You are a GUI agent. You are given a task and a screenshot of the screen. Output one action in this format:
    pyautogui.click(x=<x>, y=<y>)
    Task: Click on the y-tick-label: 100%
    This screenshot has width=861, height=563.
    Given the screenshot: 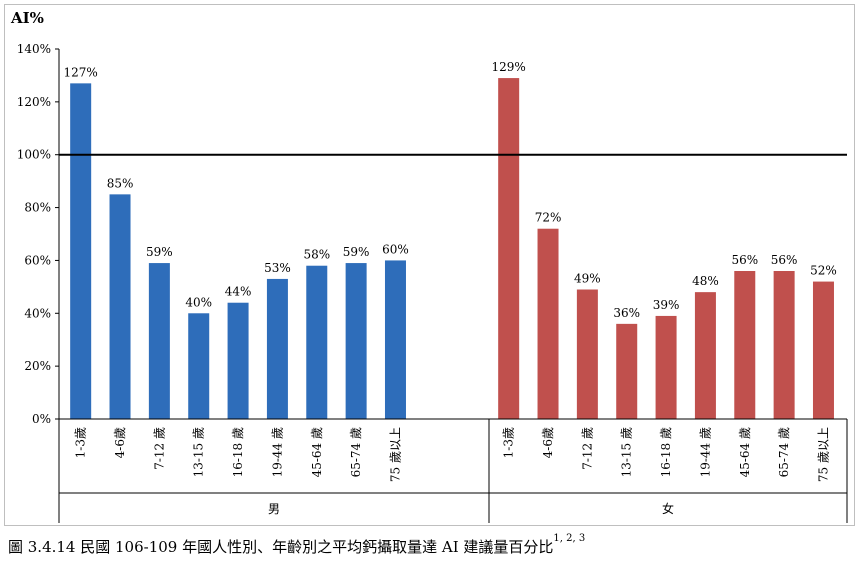 What is the action you would take?
    pyautogui.click(x=34, y=155)
    